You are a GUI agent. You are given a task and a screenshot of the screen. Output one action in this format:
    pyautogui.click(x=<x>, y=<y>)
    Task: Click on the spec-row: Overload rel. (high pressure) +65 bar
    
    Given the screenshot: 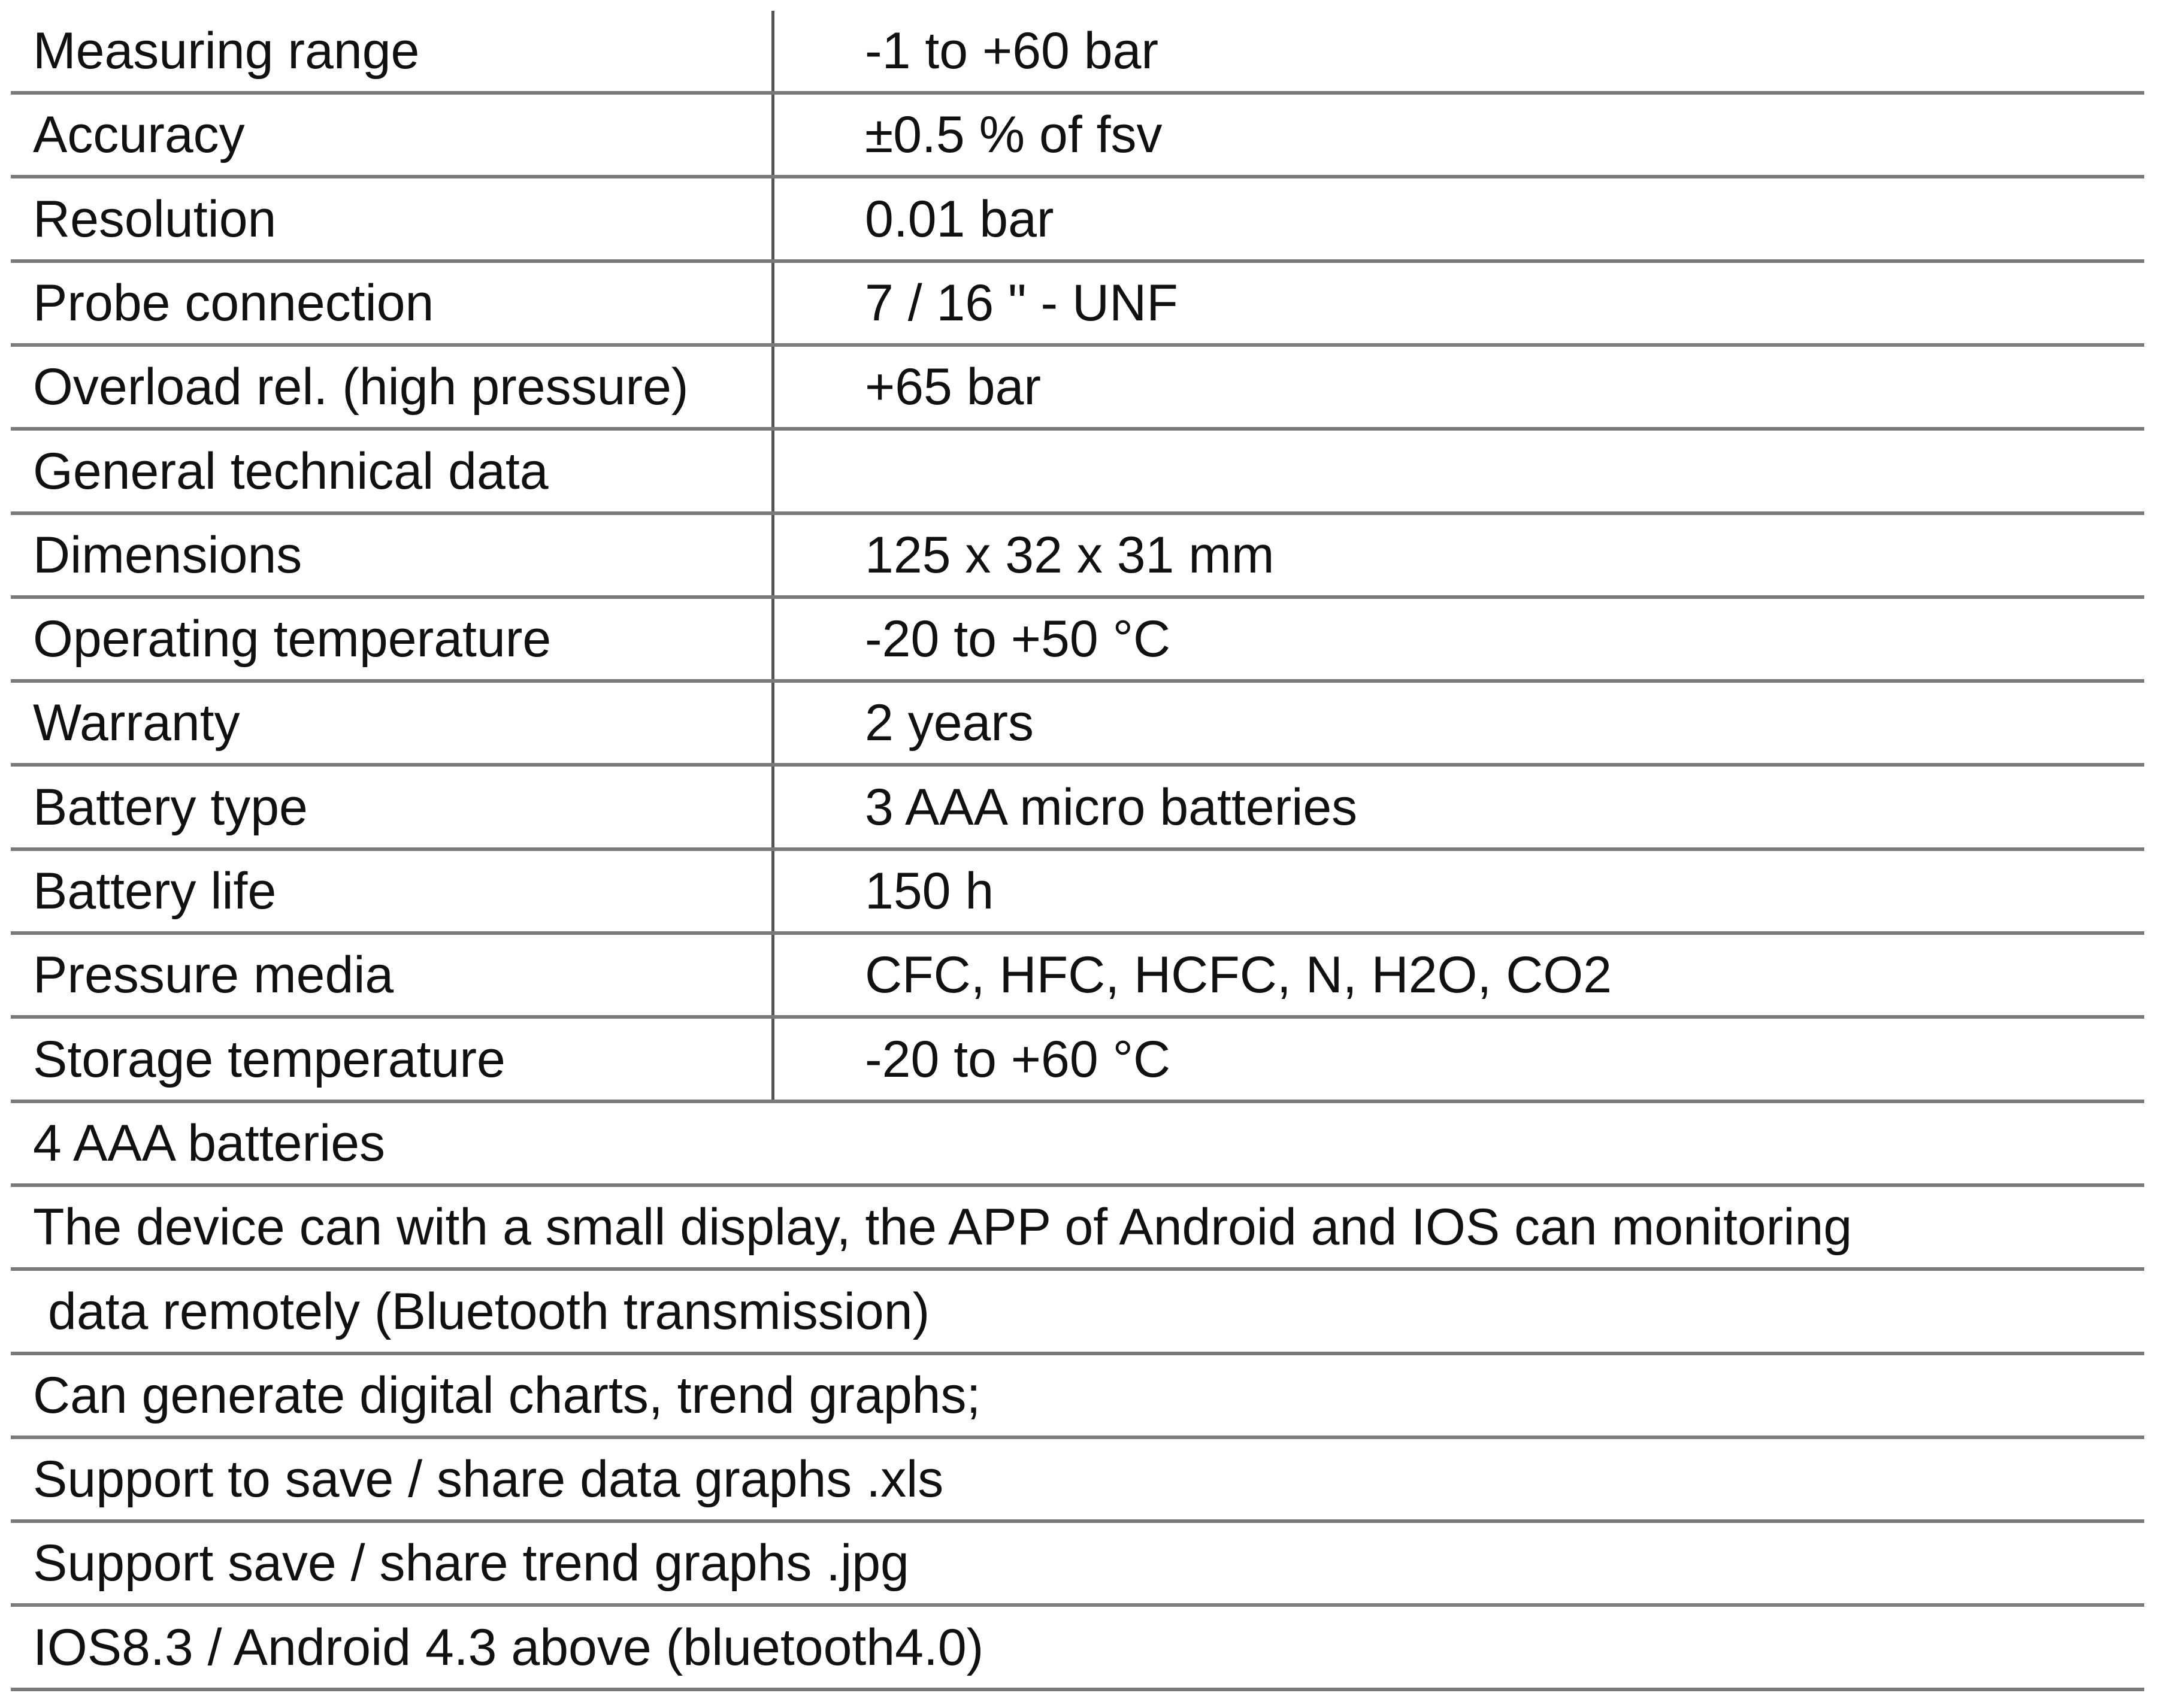 What is the action you would take?
    pyautogui.click(x=1078, y=389)
    